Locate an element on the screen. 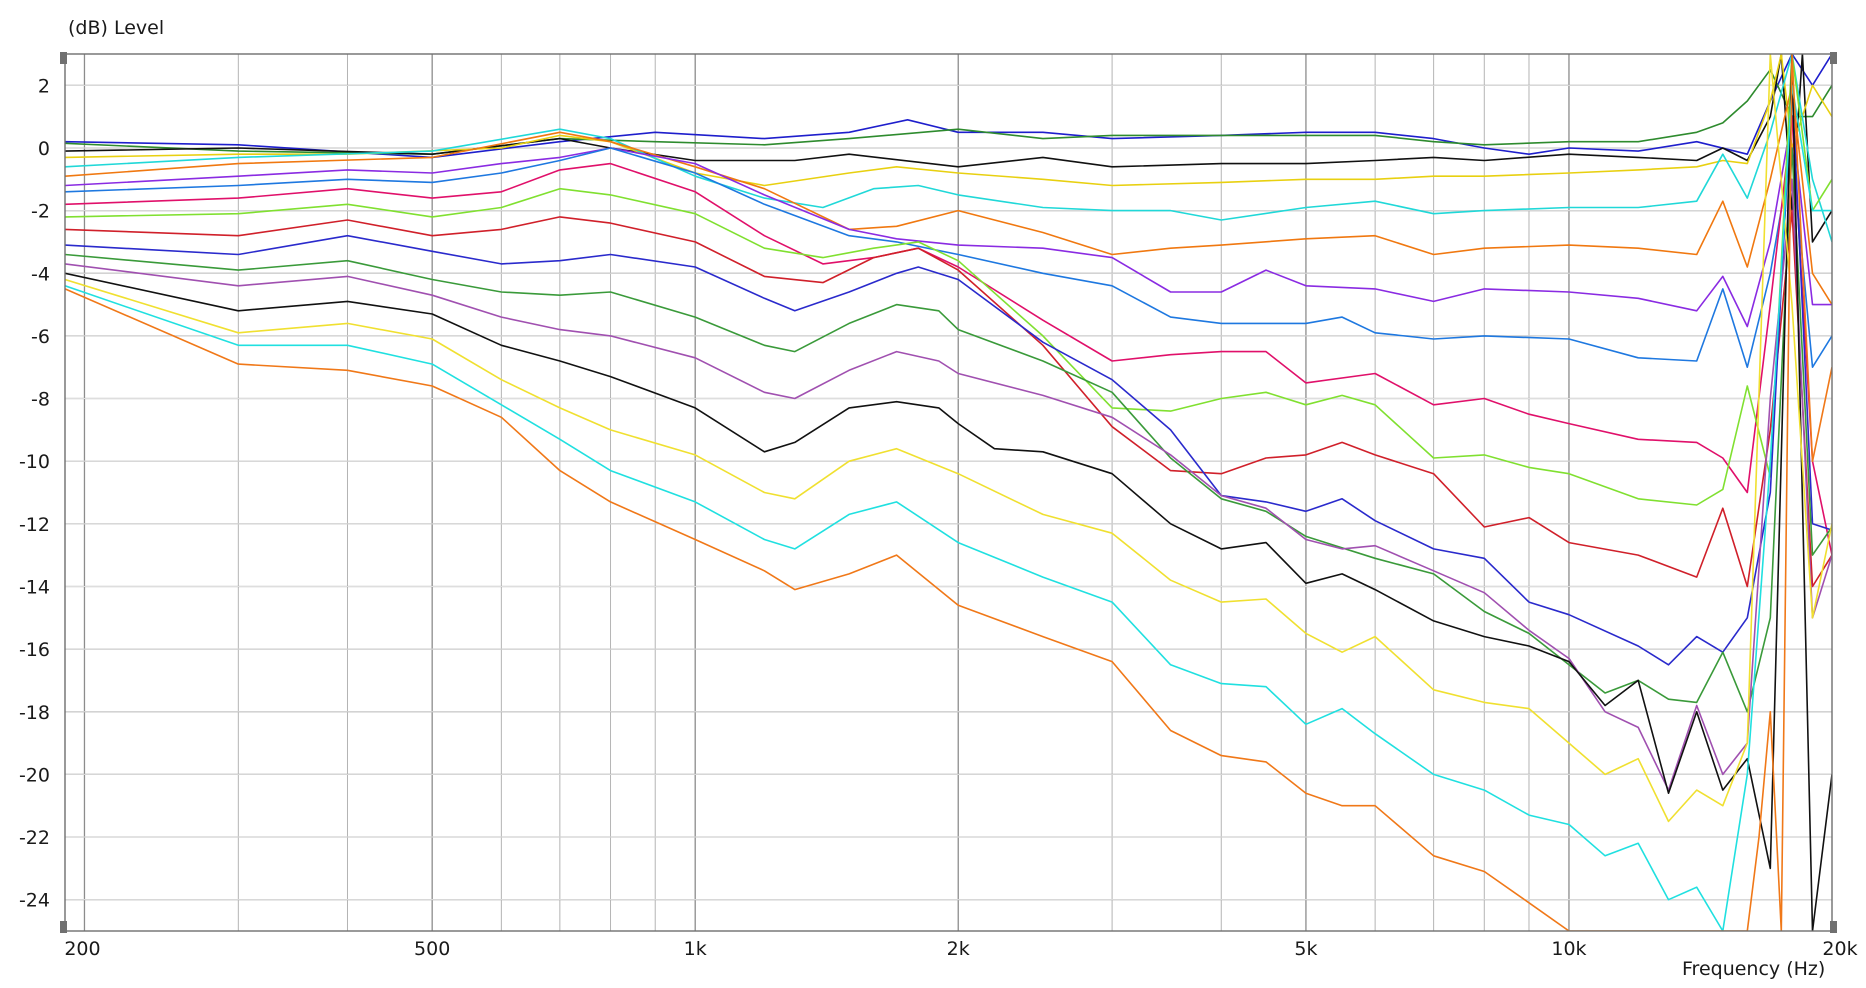  y-tick-label: -22 is located at coordinates (34, 838).